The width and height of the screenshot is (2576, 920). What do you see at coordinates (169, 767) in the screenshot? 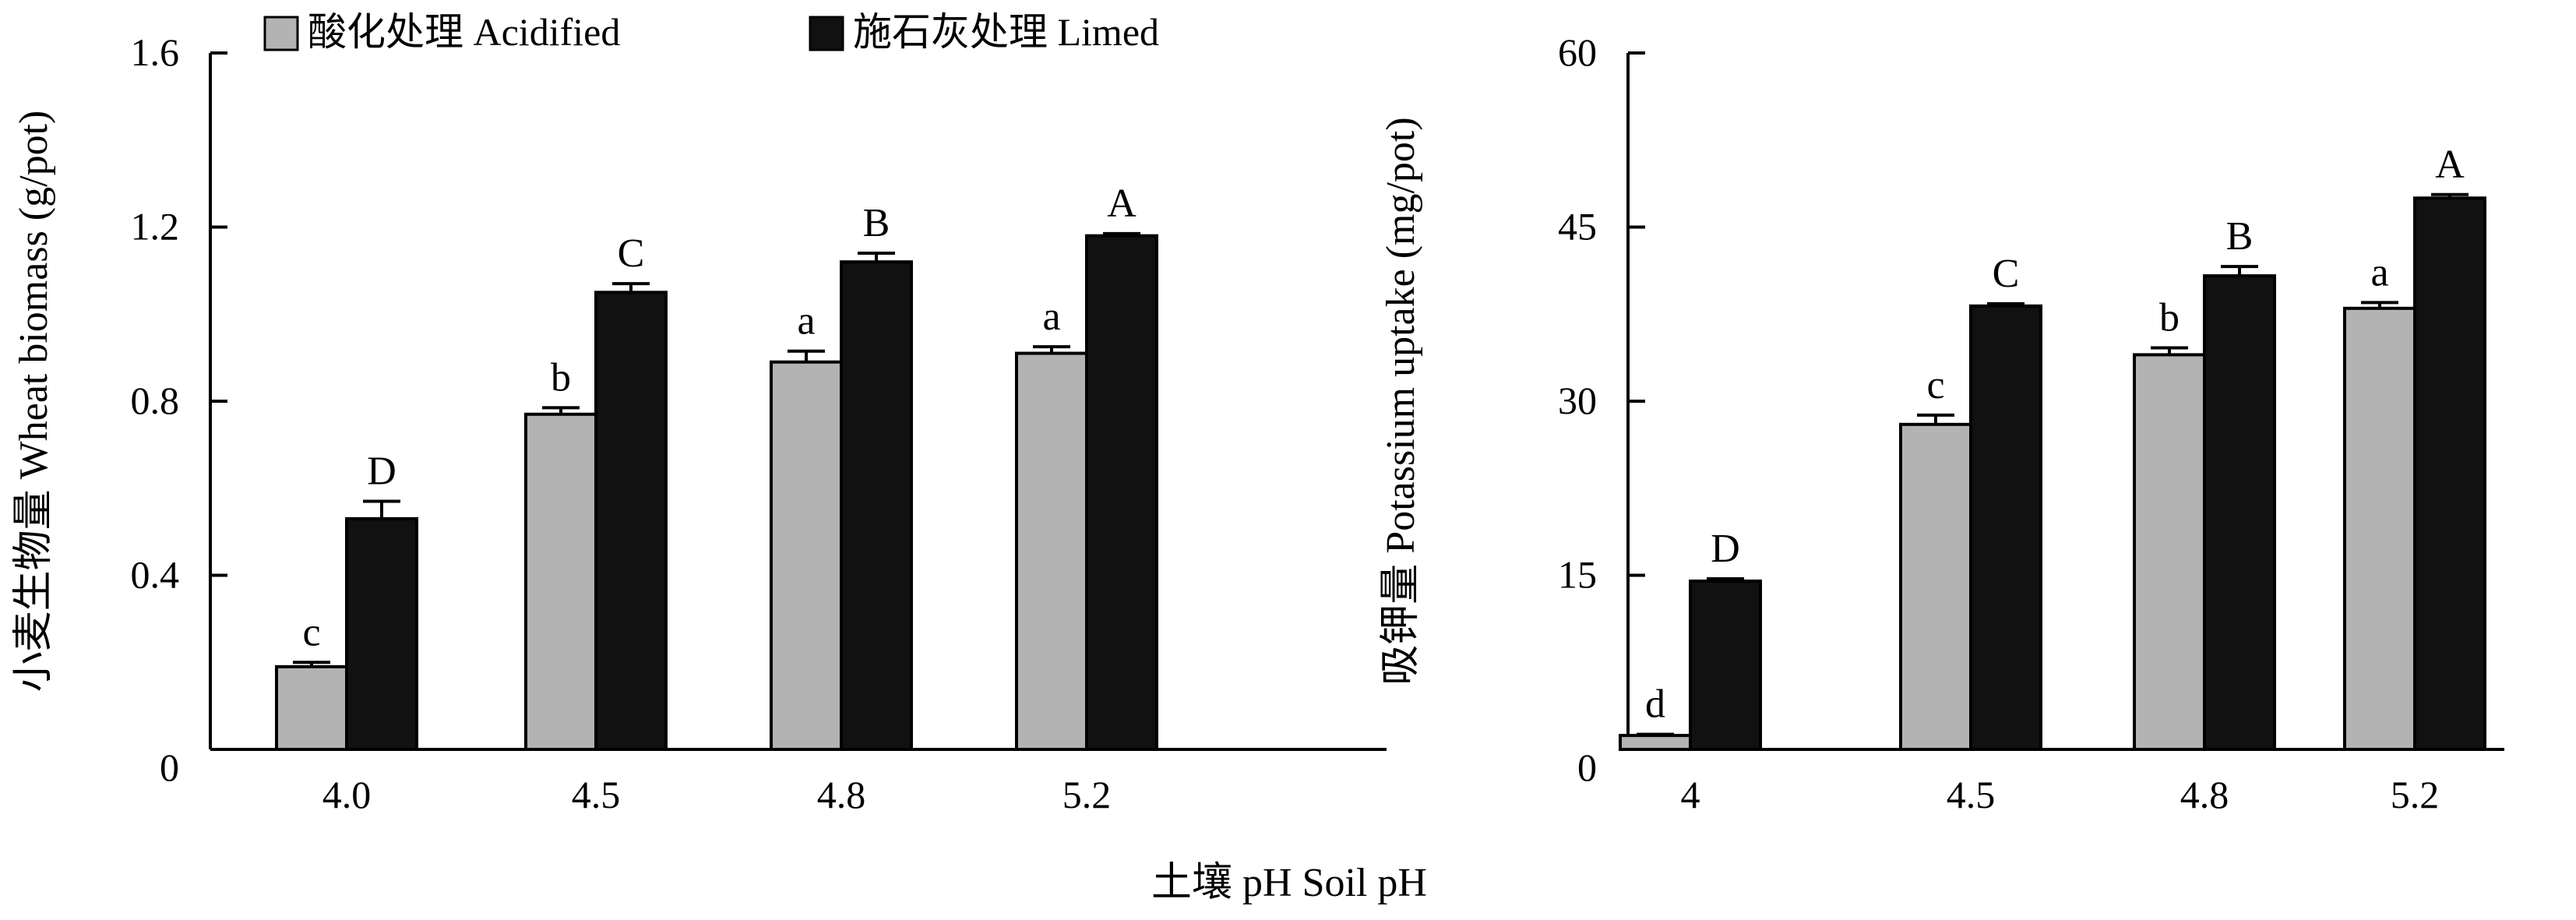
I see `biomass-y-tick-label: 0` at bounding box center [169, 767].